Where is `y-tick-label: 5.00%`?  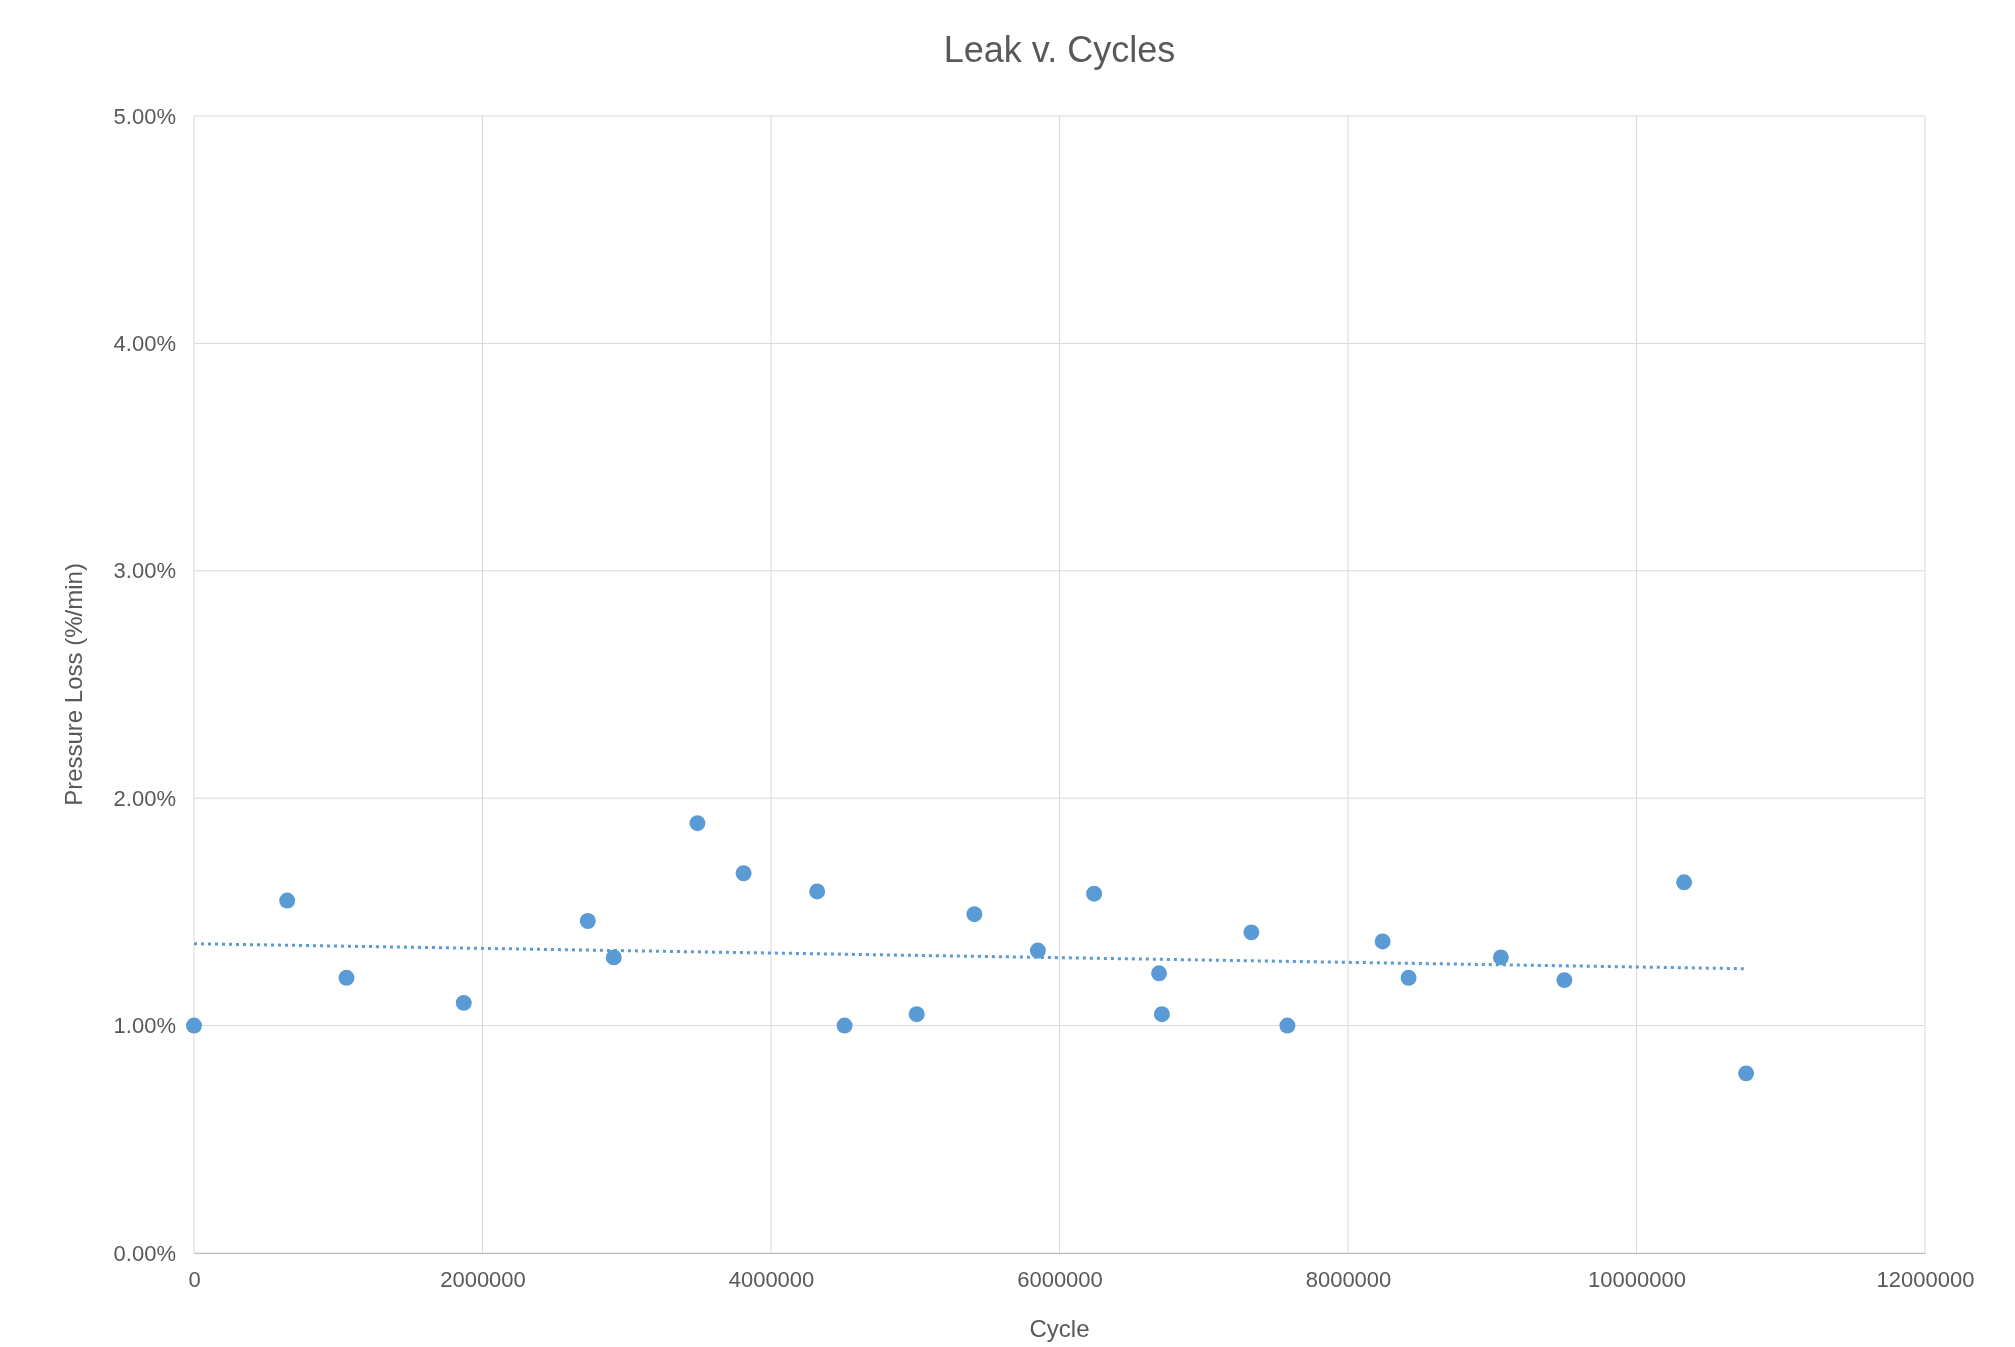
y-tick-label: 5.00% is located at coordinates (144, 116).